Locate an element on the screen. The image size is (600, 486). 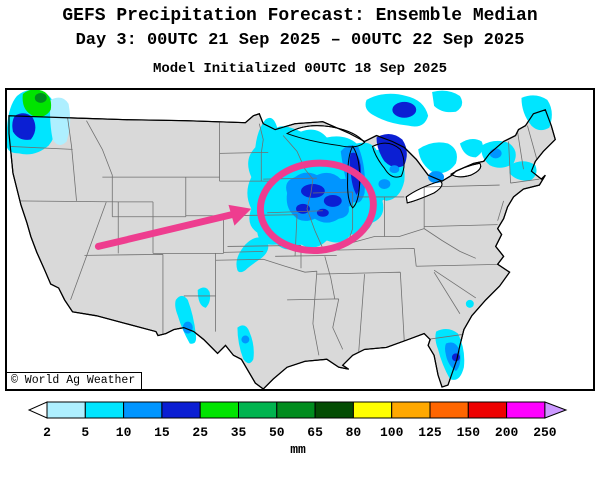
precip-blob-nm is located at coordinates (204, 297).